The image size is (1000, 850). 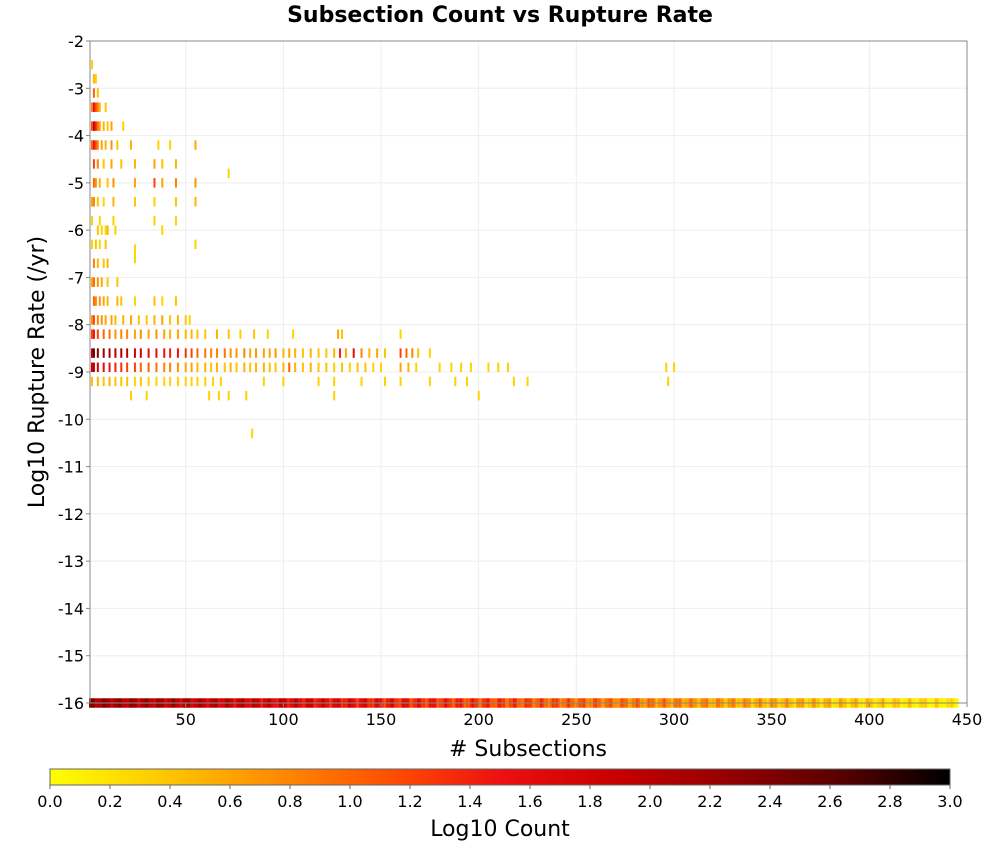 I want to click on y-tick-label: -3, so click(x=76, y=88).